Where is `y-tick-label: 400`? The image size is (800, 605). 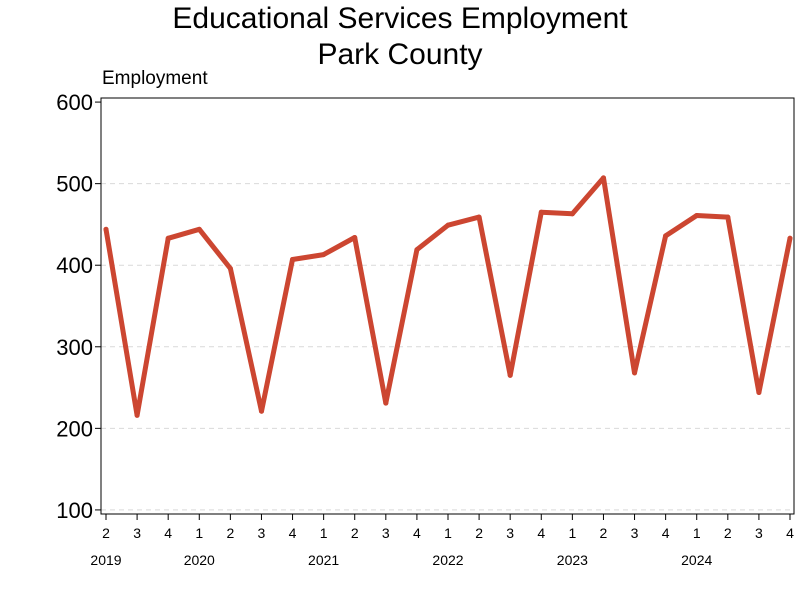
y-tick-label: 400 is located at coordinates (74, 265).